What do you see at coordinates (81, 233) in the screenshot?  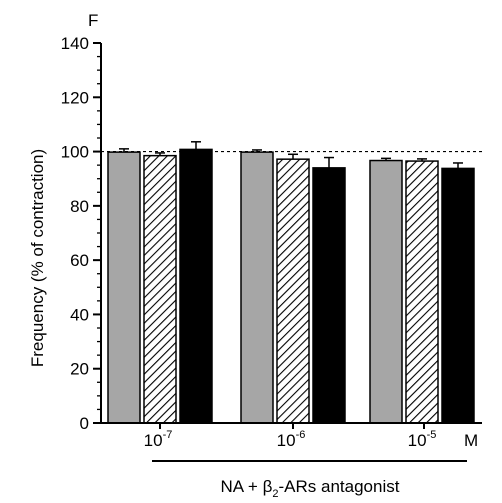 I see `y-axis: 0 20 40 60 80 100 120 140` at bounding box center [81, 233].